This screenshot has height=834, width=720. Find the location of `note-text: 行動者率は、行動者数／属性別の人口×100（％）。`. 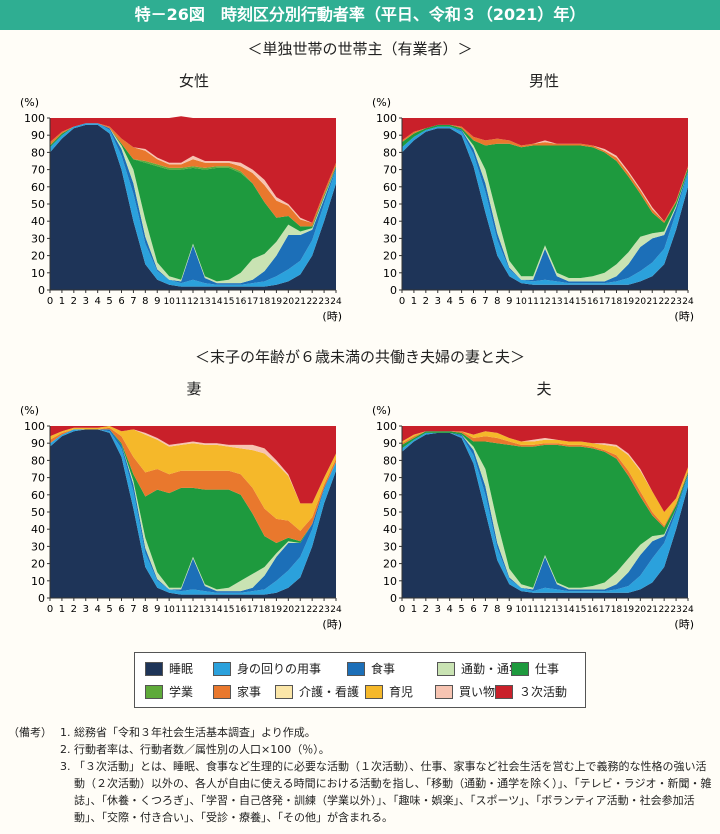

note-text: 行動者率は、行動者数／属性別の人口×100（％）。 is located at coordinates (202, 749).